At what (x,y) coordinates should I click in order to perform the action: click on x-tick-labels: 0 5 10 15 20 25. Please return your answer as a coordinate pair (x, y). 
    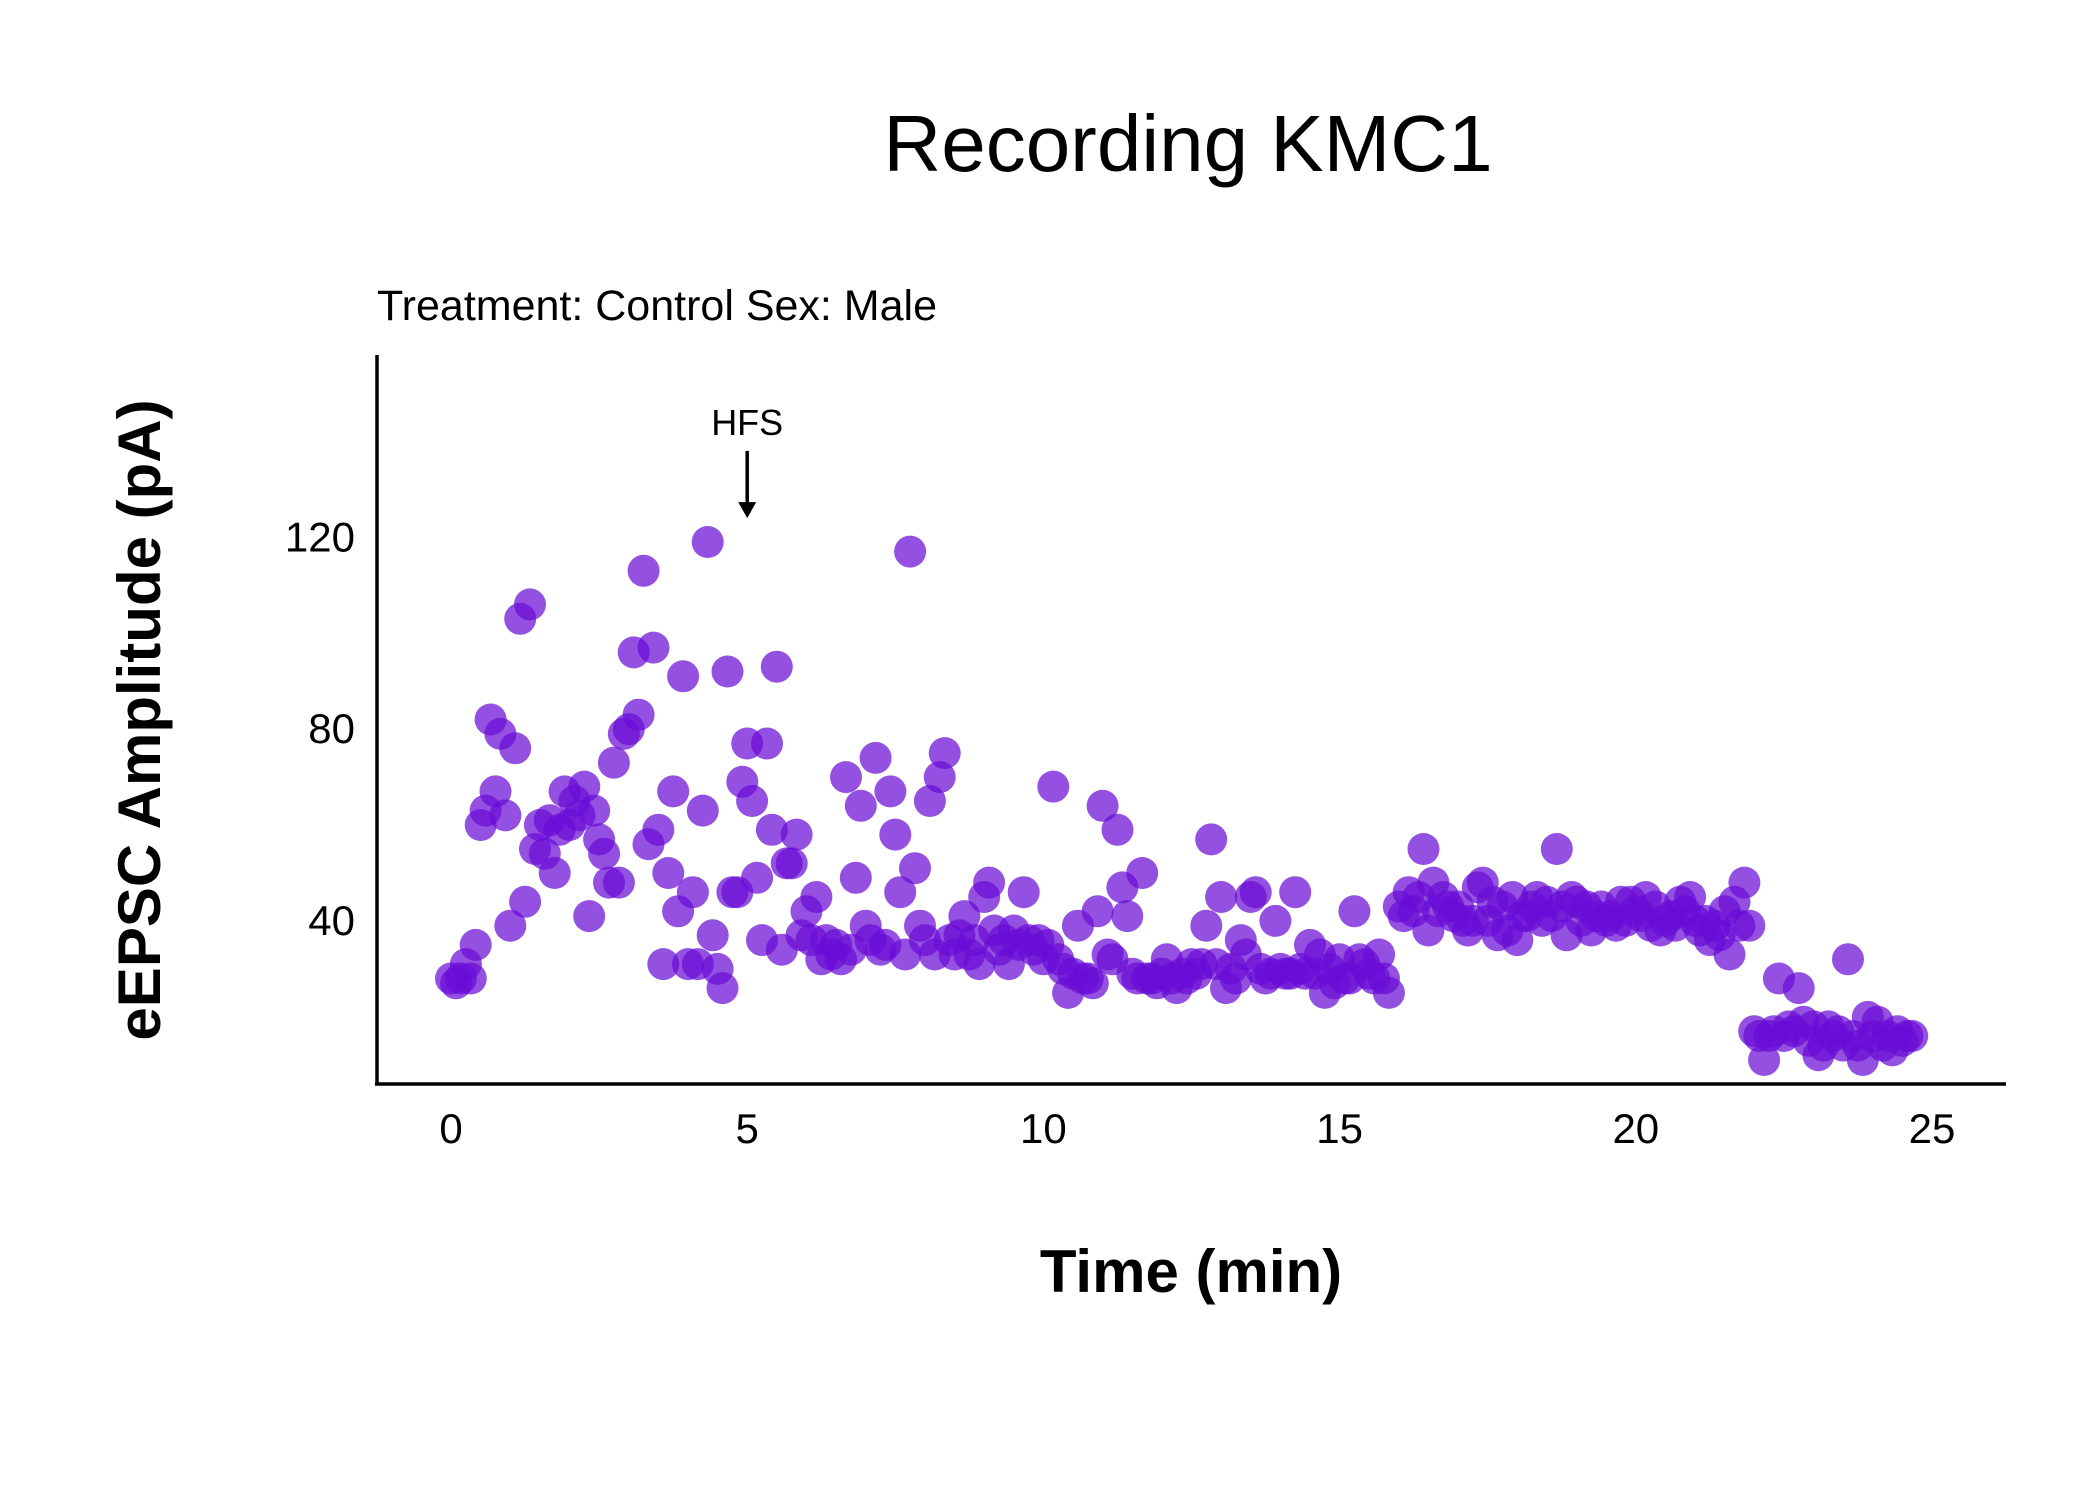
    Looking at the image, I should click on (1197, 1128).